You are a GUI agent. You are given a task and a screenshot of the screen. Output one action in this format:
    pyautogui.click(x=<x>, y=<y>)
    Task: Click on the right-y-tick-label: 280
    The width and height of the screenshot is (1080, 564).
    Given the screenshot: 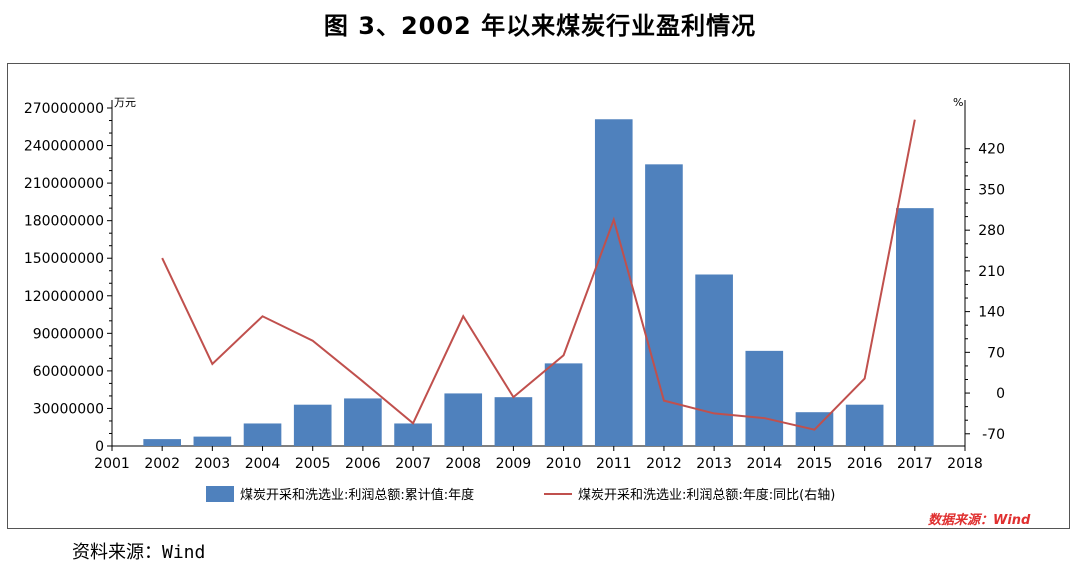 What is the action you would take?
    pyautogui.click(x=991, y=231)
    